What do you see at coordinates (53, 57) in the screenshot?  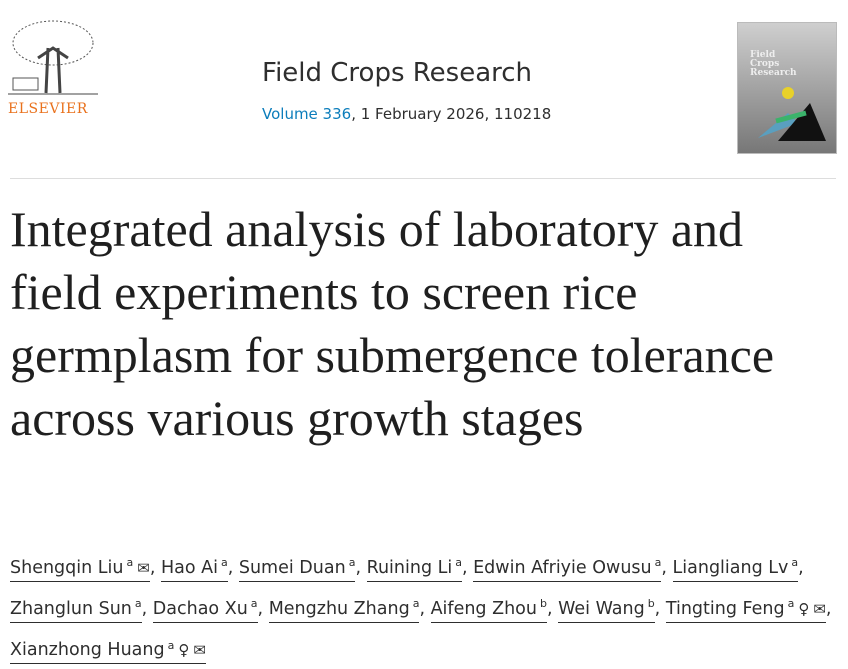 I see `tree-logo-icon` at bounding box center [53, 57].